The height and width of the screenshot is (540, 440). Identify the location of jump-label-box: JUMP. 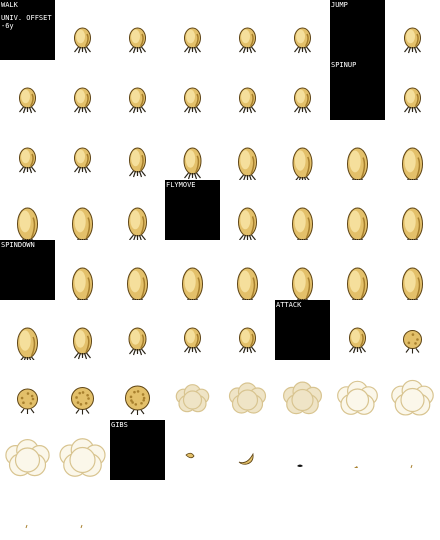
(357, 30).